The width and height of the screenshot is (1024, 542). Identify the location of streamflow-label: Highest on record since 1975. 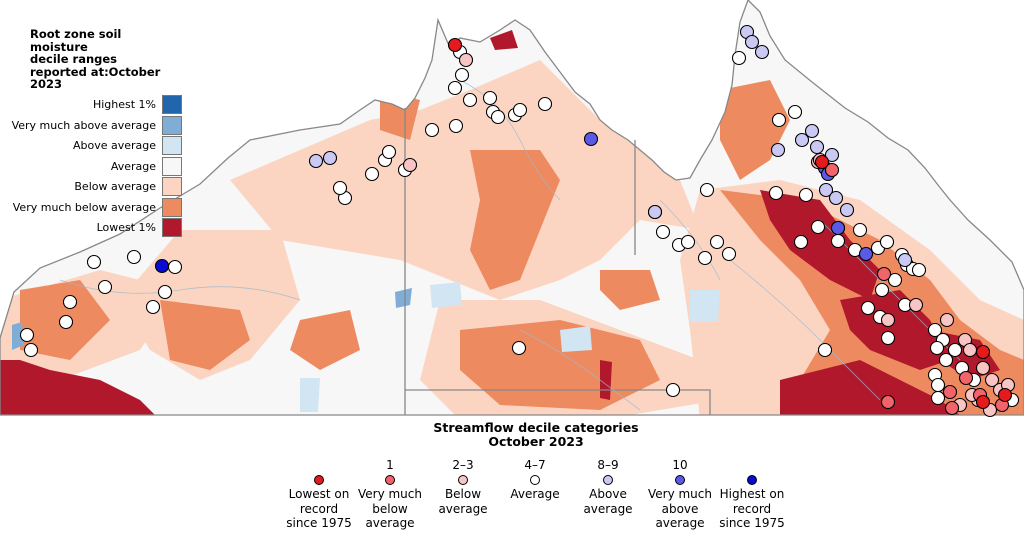
(752, 508).